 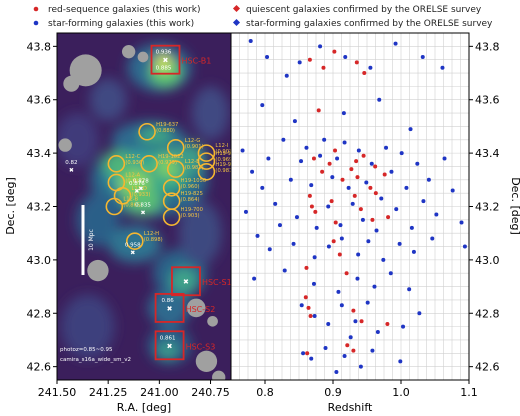 What do you see at coordinates (190, 216) in the screenshot?
I see `group-redshift: (0.903)` at bounding box center [190, 216].